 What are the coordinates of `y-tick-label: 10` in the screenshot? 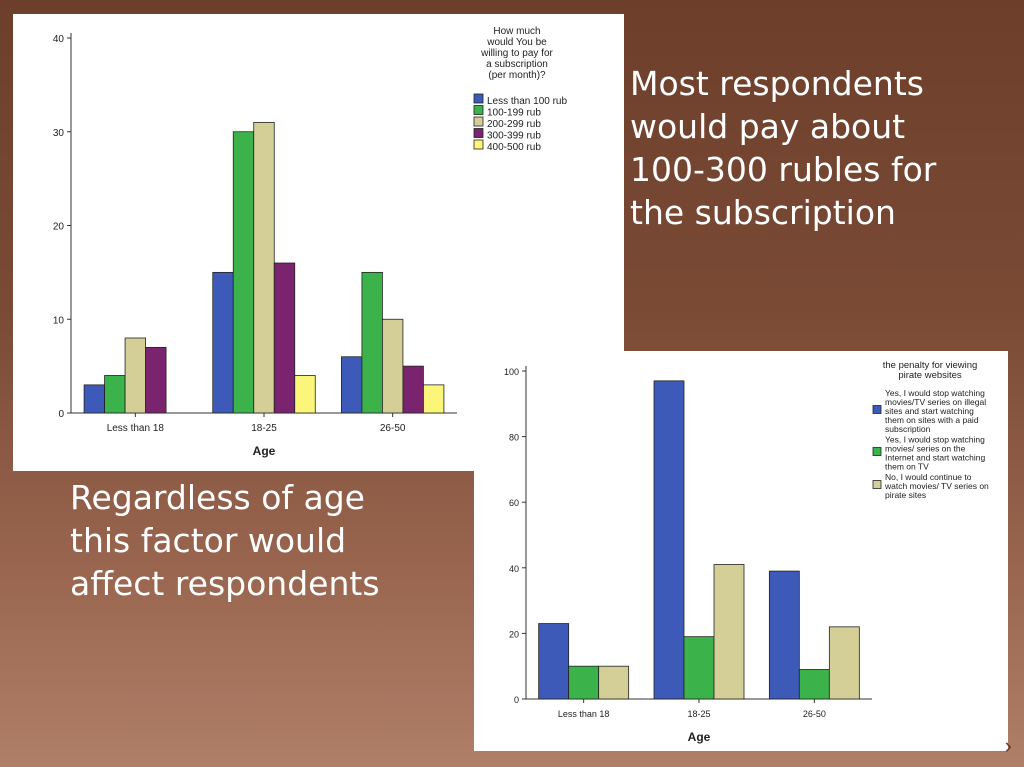 It's located at (59, 320).